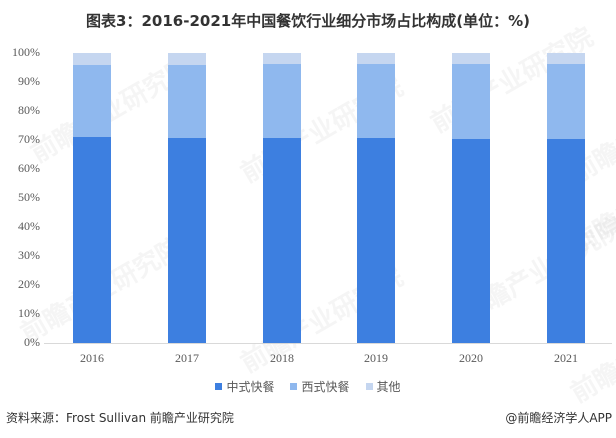 Image resolution: width=616 pixels, height=438 pixels. I want to click on x-tick-label: 2018, so click(282, 358).